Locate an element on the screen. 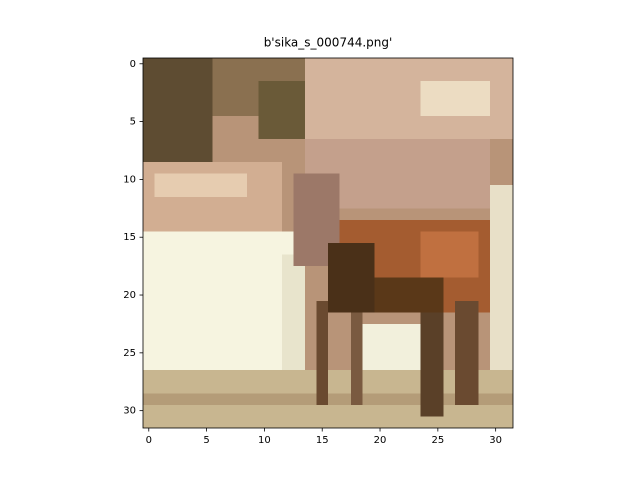 This screenshot has height=480, width=640. x-tick-label: 0 is located at coordinates (149, 440).